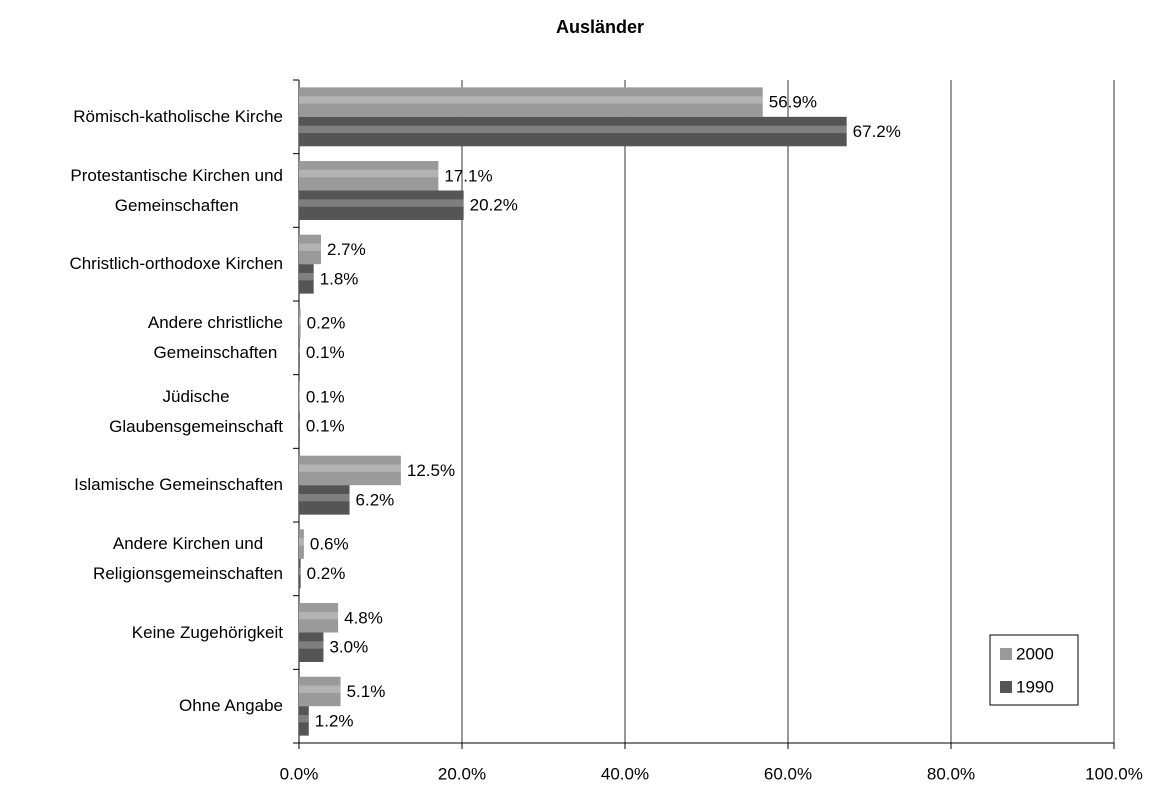 This screenshot has width=1157, height=789. What do you see at coordinates (178, 116) in the screenshot?
I see `y-tick-text: Römisch-katholische Kirche` at bounding box center [178, 116].